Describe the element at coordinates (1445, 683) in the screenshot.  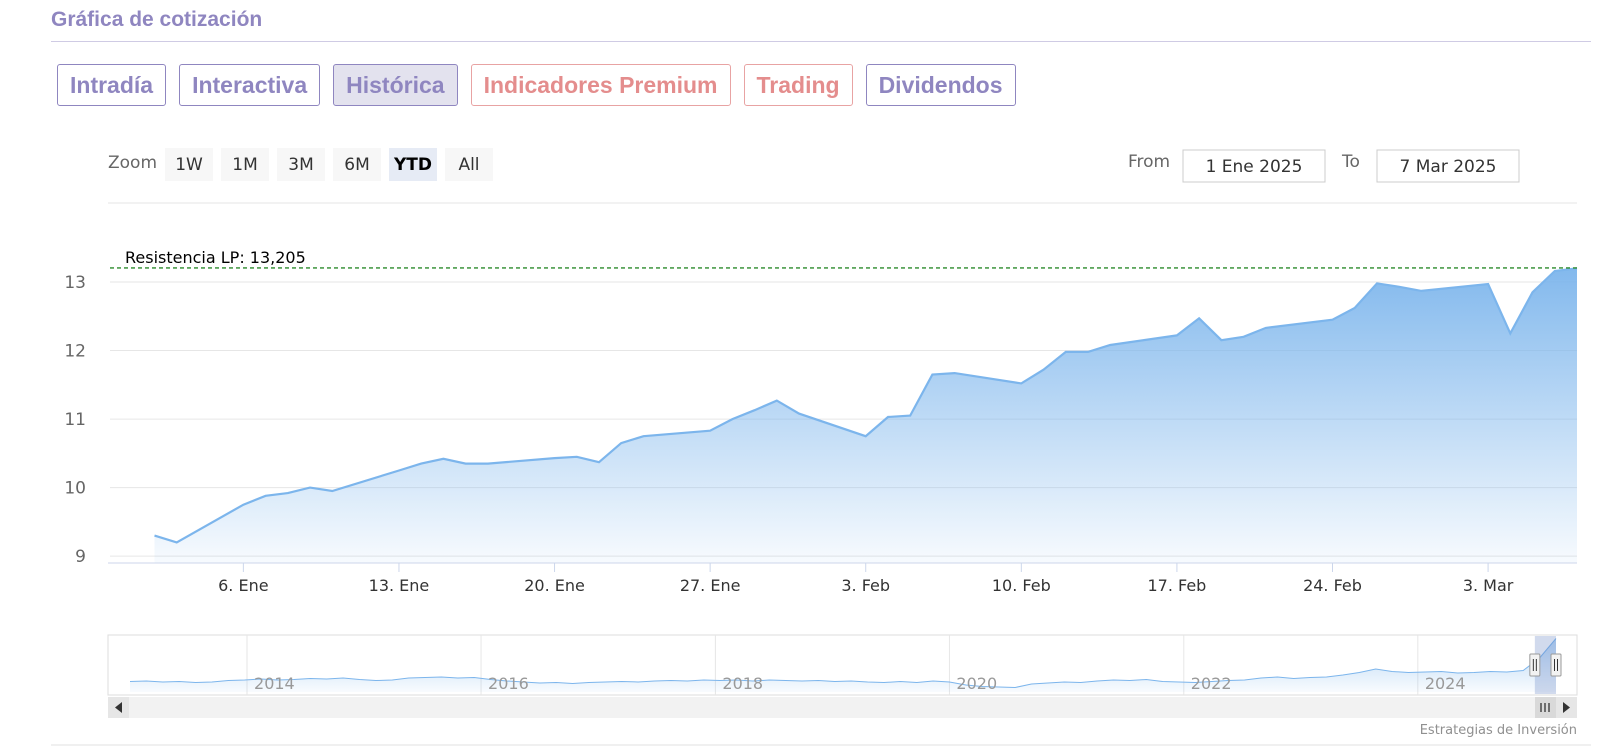
I see `navigator-year-label: 2024` at that location.